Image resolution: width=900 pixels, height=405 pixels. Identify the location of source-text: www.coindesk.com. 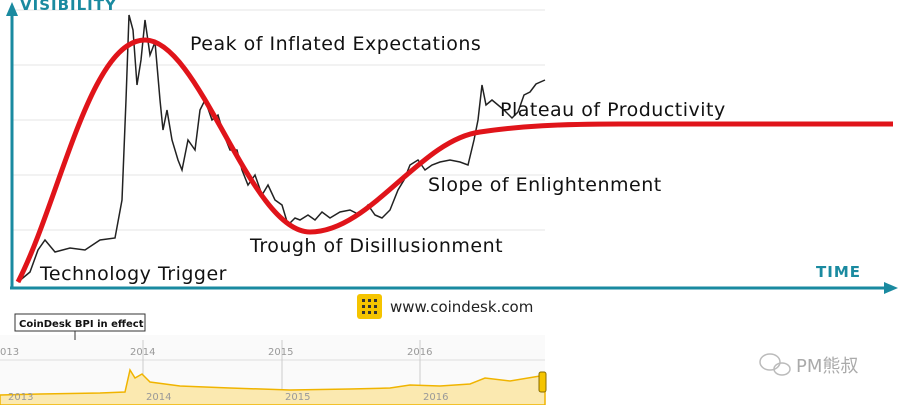
(461, 307).